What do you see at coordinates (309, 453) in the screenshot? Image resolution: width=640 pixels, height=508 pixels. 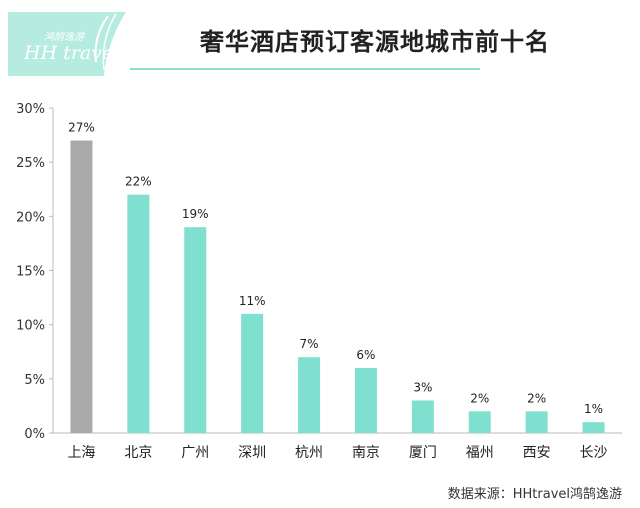 I see `x-tick-label: 杭州` at bounding box center [309, 453].